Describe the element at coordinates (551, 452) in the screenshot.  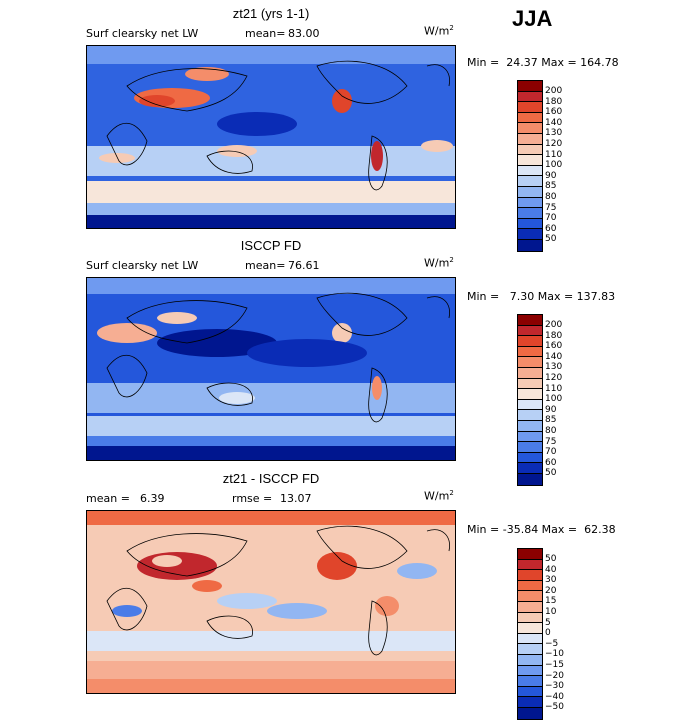
I see `colorbar-tick-label: 70` at that location.